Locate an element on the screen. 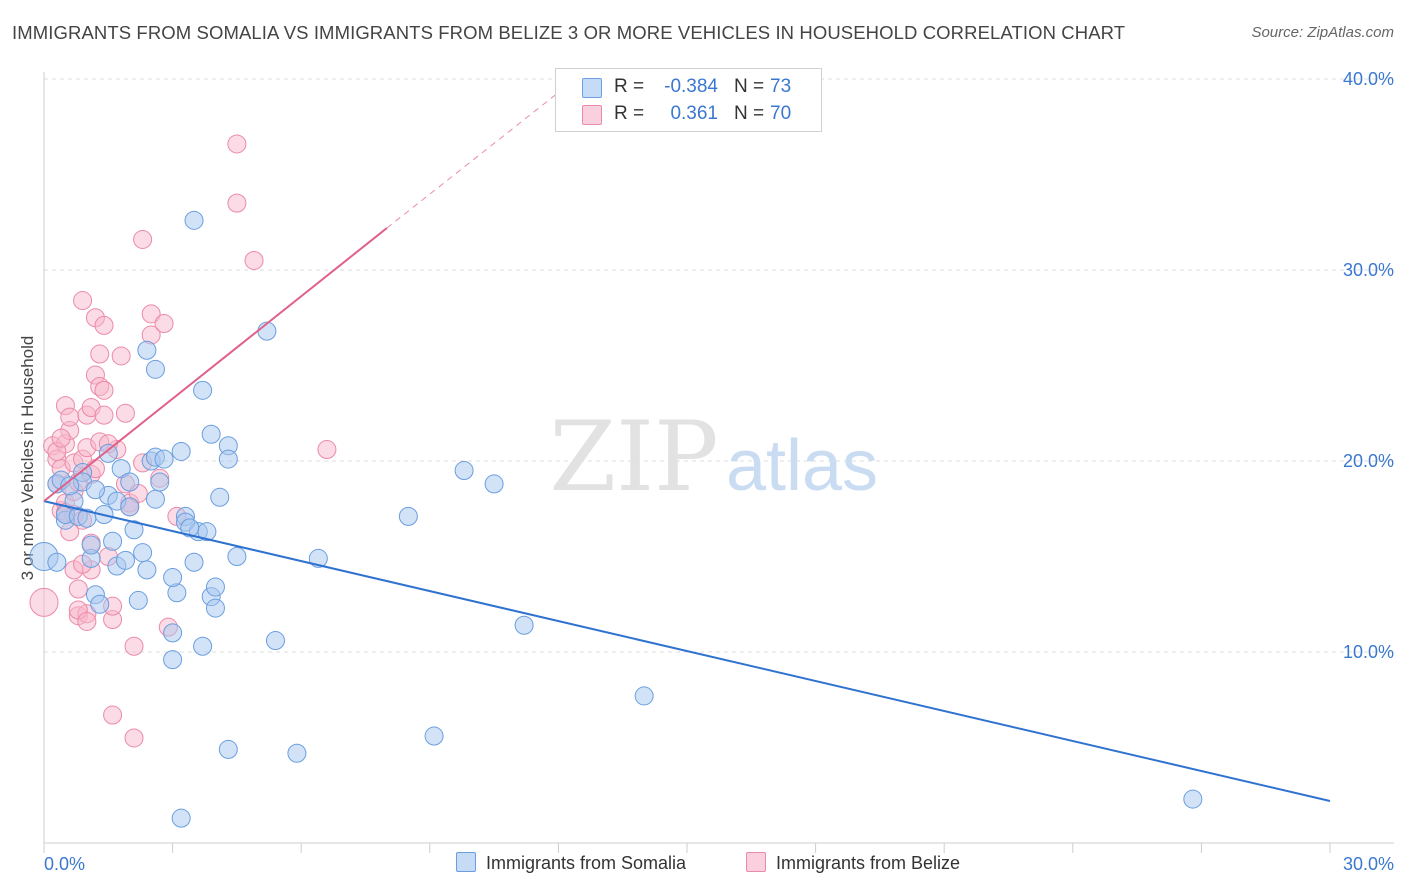 The height and width of the screenshot is (892, 1406). belize-r-value: 0.361 is located at coordinates (694, 113).